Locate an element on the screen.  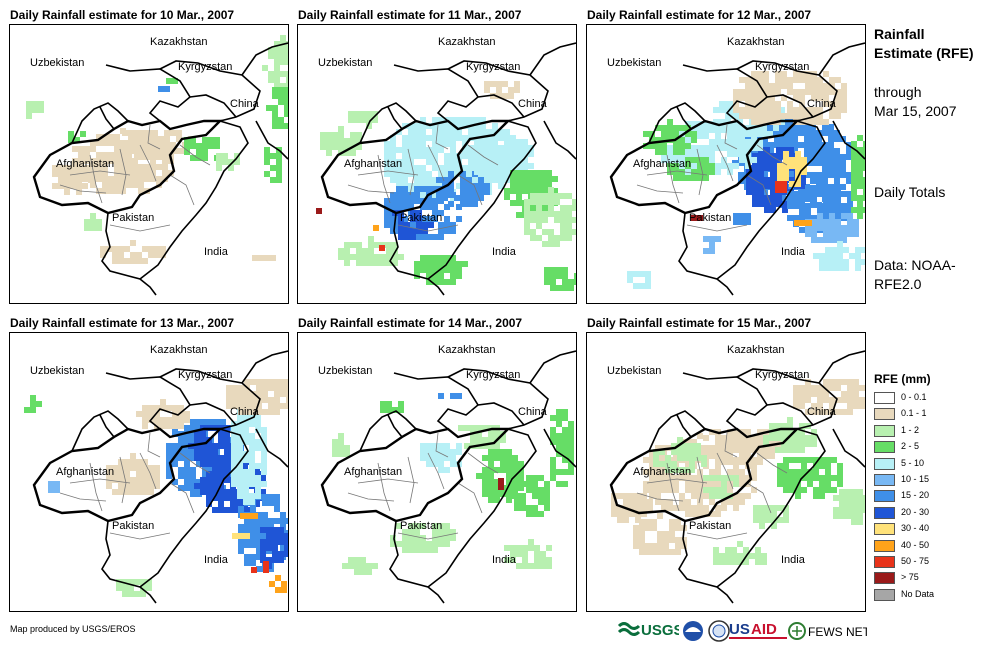
legend-label: 15 - 20 is located at coordinates (915, 495).